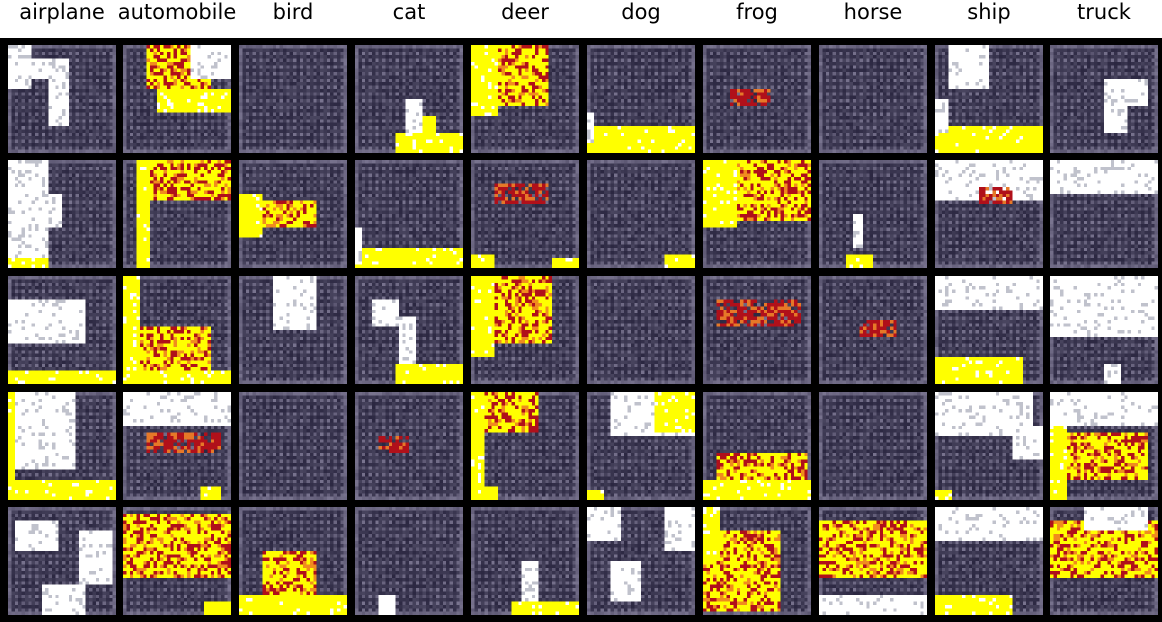 The width and height of the screenshot is (1162, 622). I want to click on class-label-frog: frog, so click(757, 12).